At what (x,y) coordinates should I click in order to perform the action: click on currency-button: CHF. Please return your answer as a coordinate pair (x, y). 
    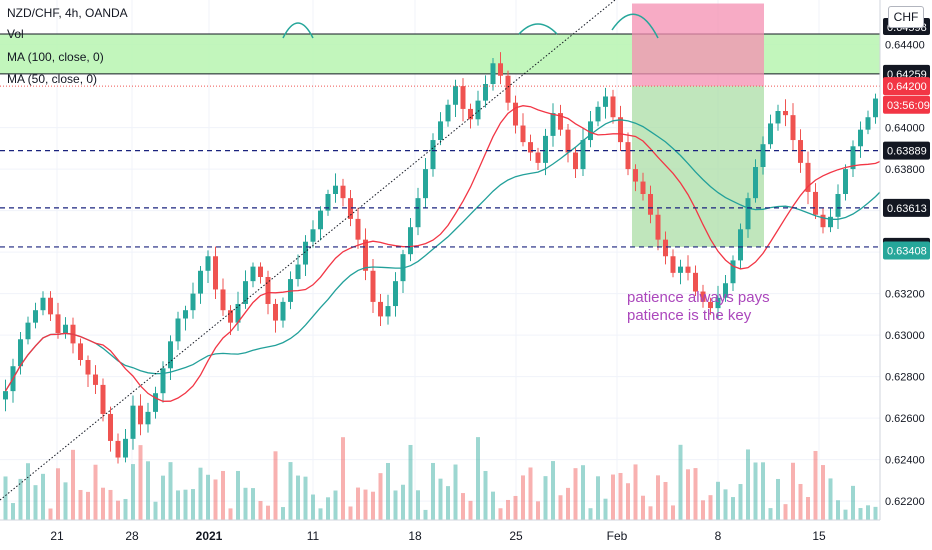
    Looking at the image, I should click on (906, 17).